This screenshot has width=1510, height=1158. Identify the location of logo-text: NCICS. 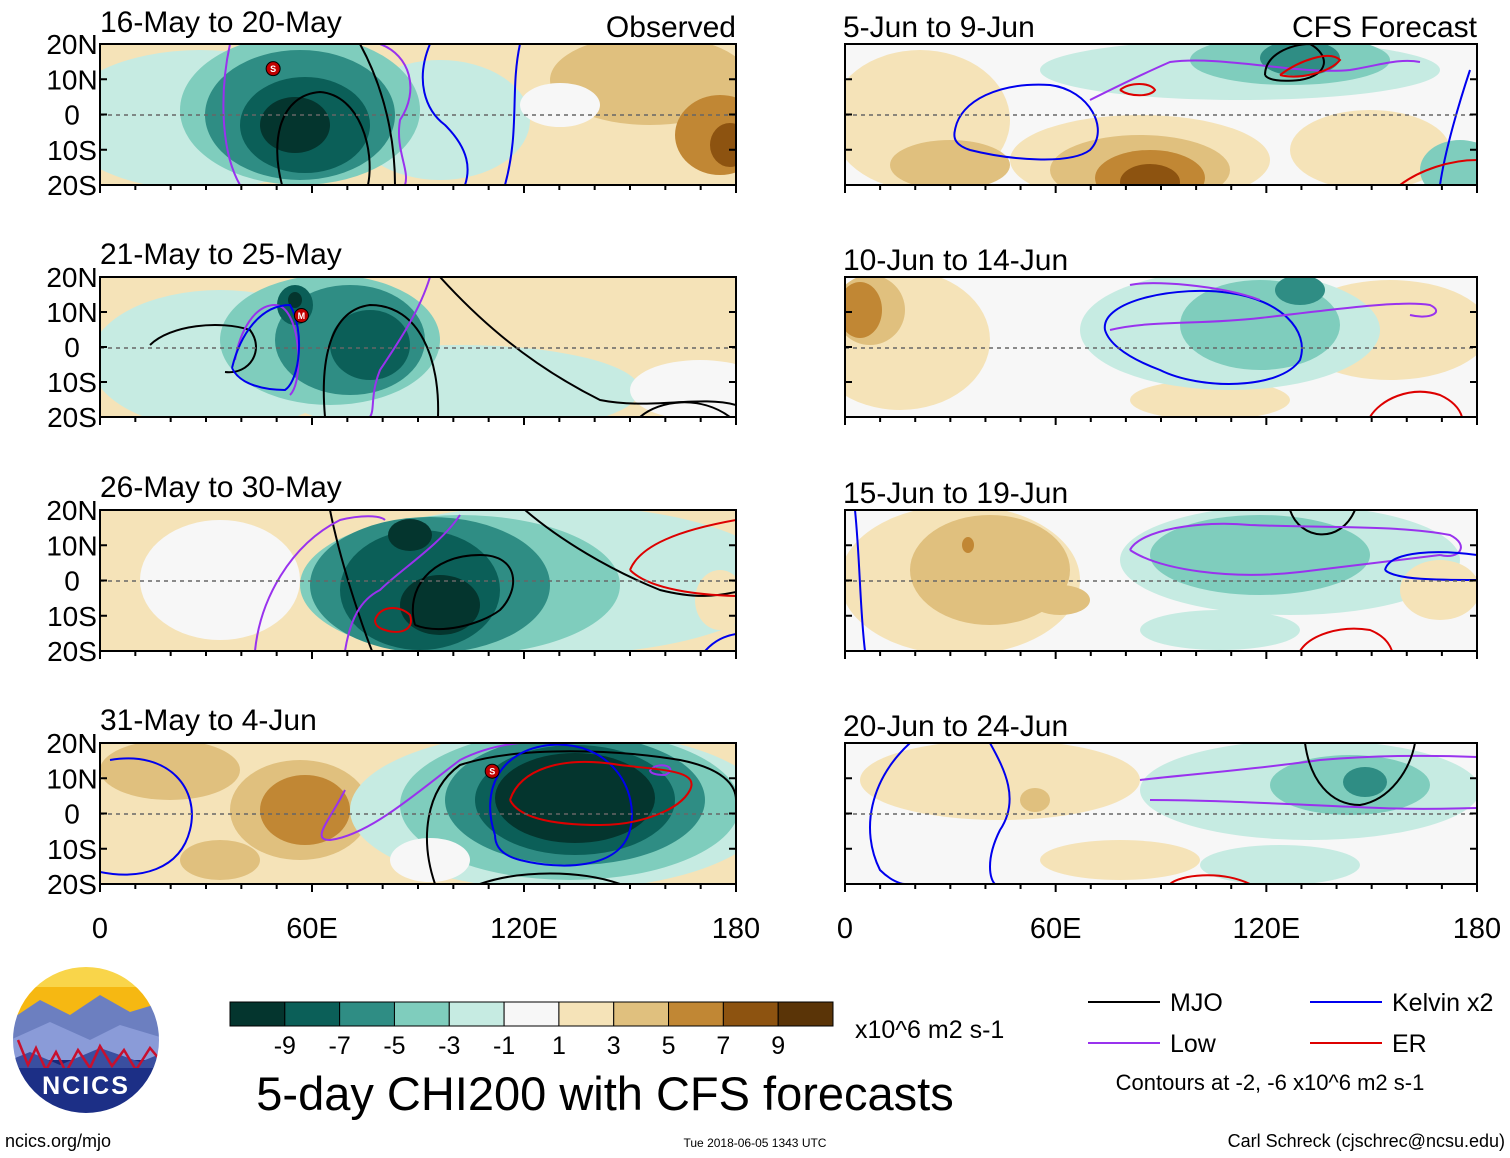
(86, 1086).